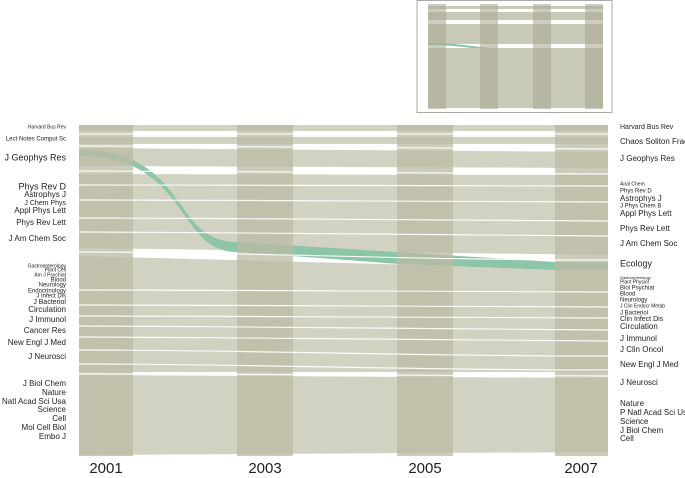 This screenshot has width=685, height=478. I want to click on left-label: J Infect Dis, so click(51, 297).